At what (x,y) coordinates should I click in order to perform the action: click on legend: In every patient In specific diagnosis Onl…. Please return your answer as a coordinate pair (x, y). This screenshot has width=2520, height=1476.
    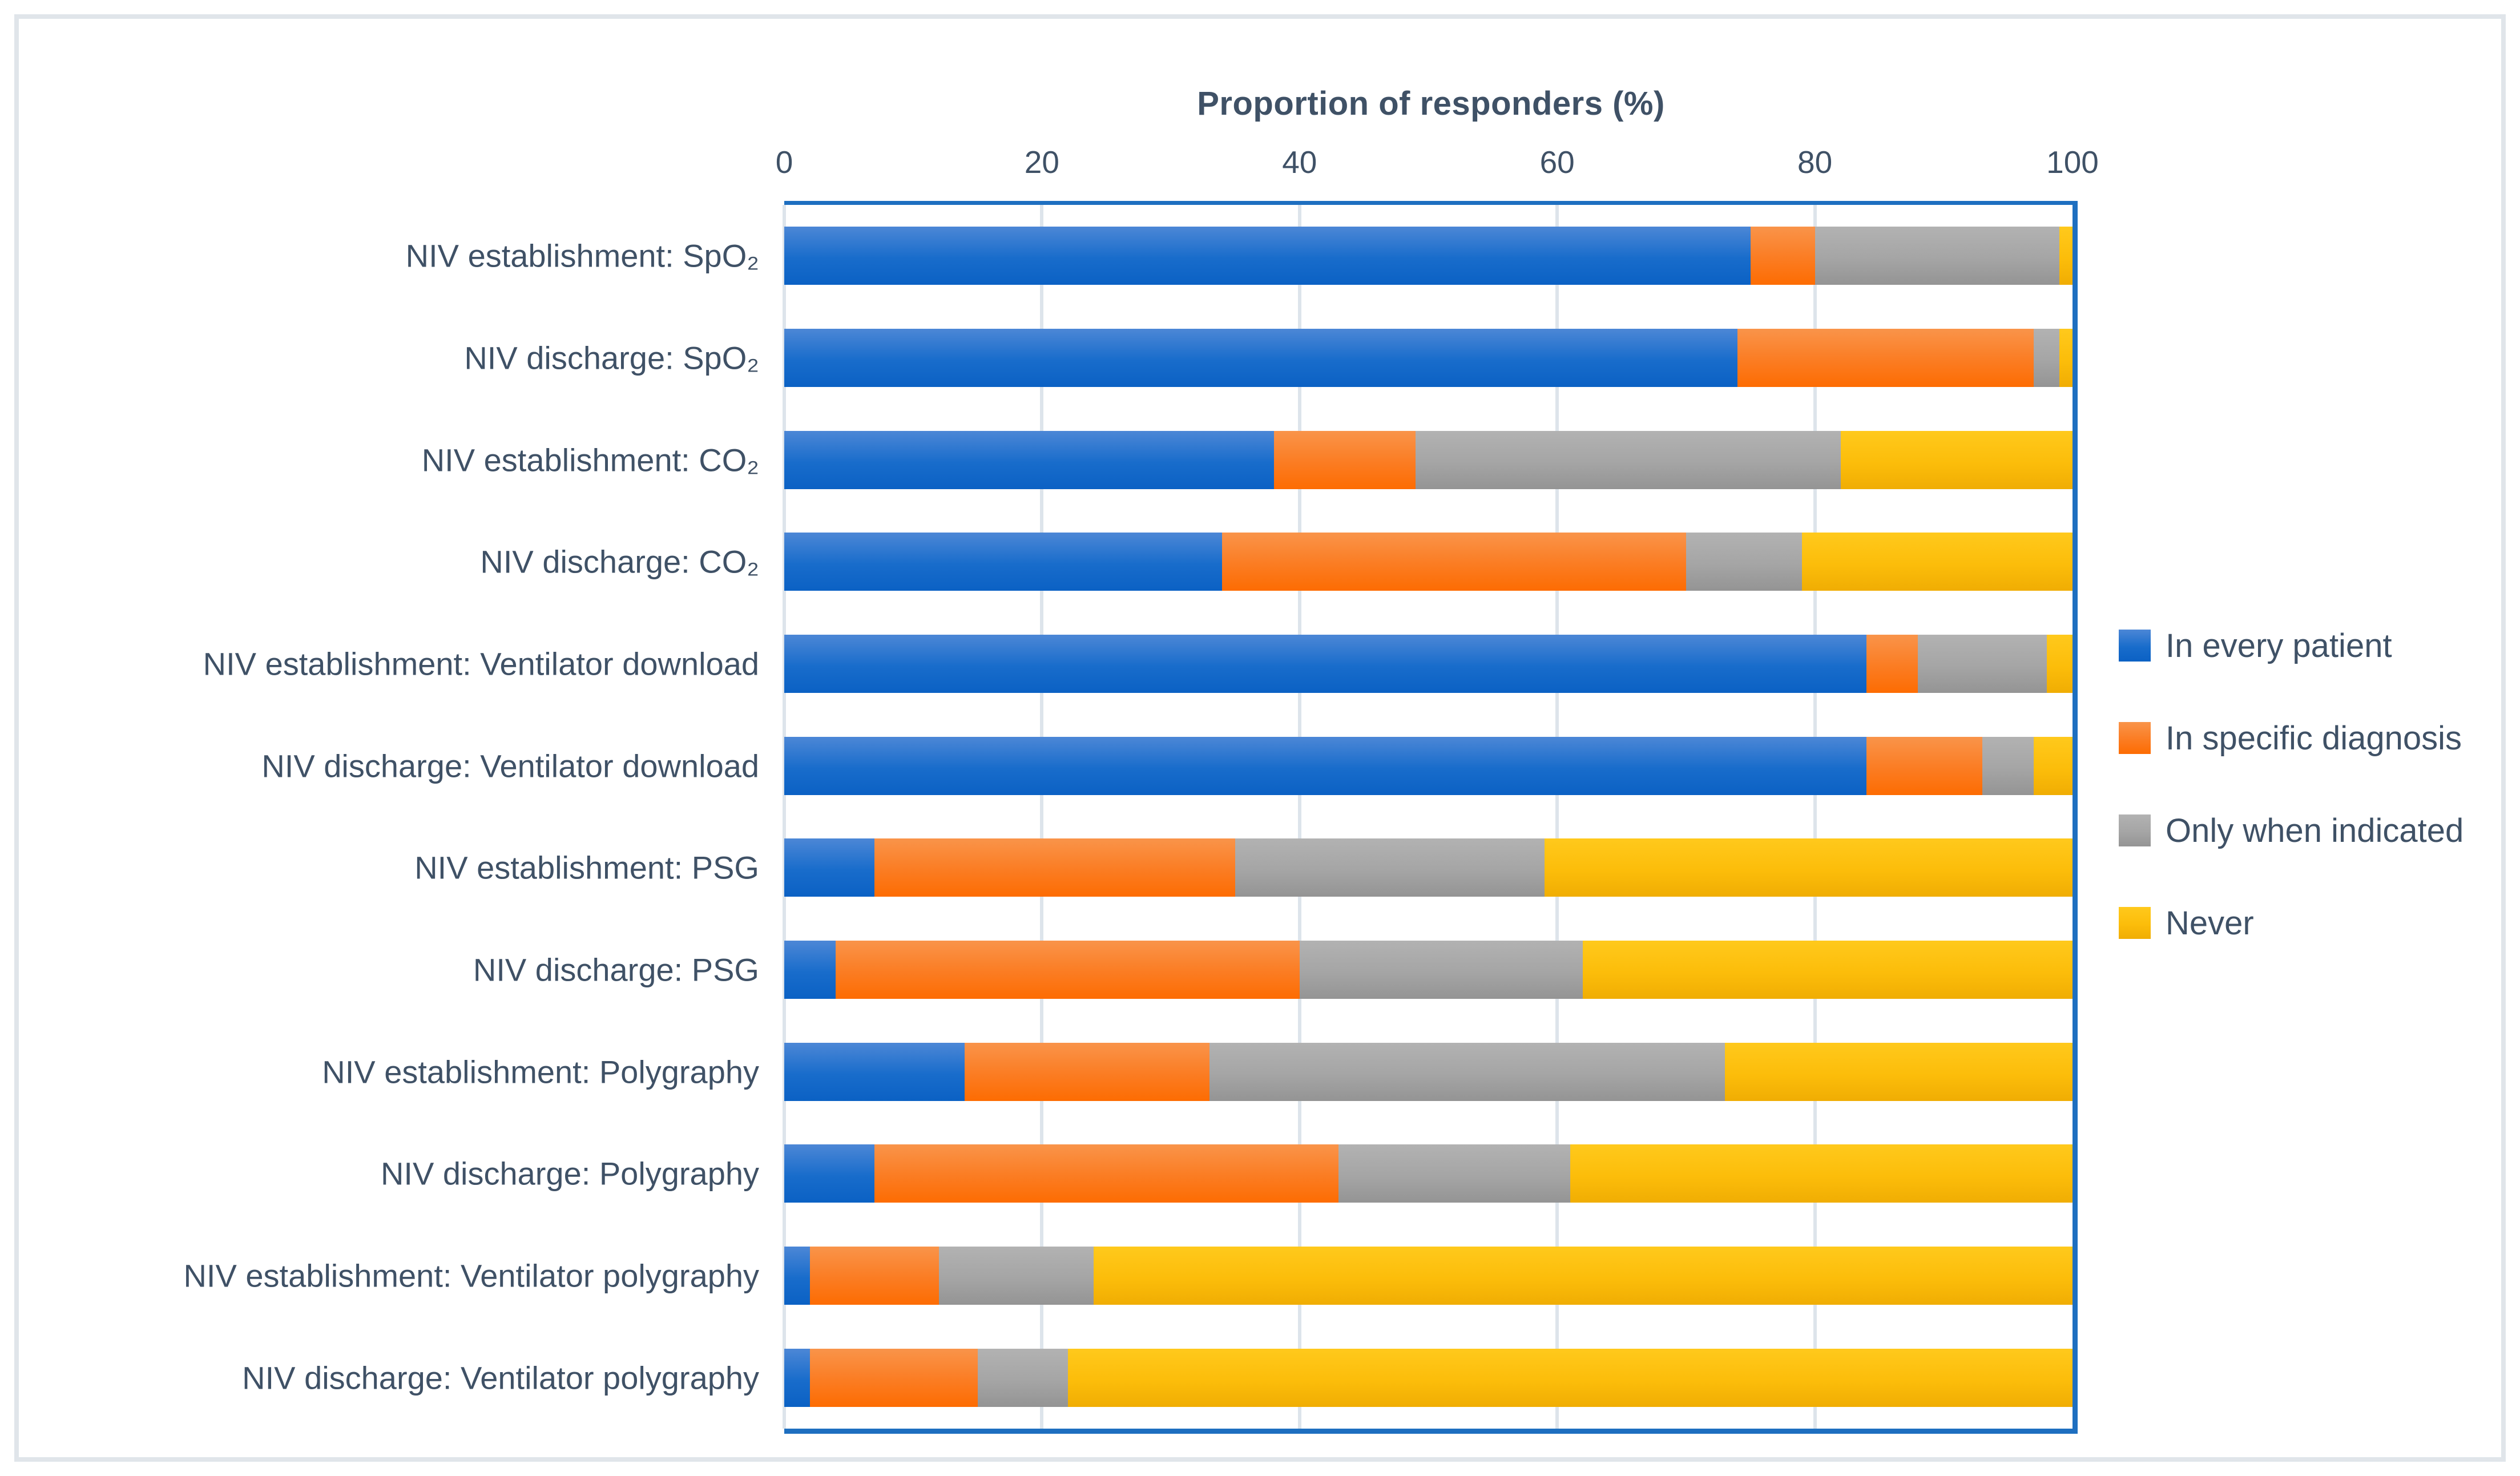
    Looking at the image, I should click on (2291, 813).